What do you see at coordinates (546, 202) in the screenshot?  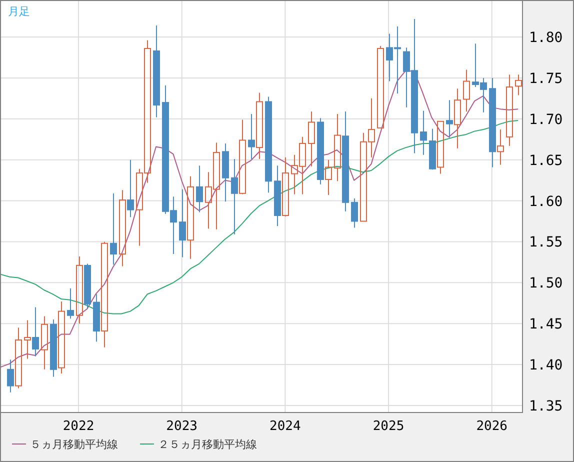 I see `y-tick-label: 1.60` at bounding box center [546, 202].